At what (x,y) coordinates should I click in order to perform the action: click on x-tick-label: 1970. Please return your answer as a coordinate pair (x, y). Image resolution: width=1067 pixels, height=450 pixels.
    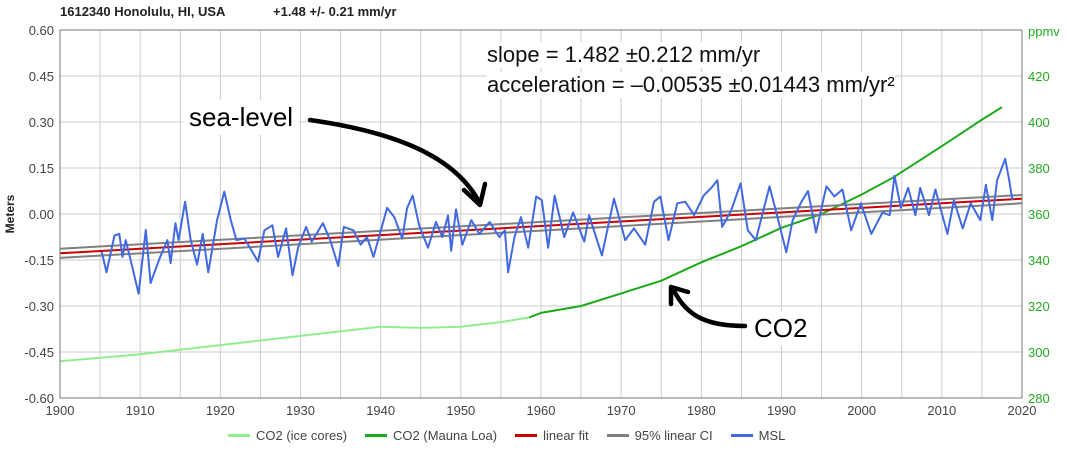
    Looking at the image, I should click on (621, 410).